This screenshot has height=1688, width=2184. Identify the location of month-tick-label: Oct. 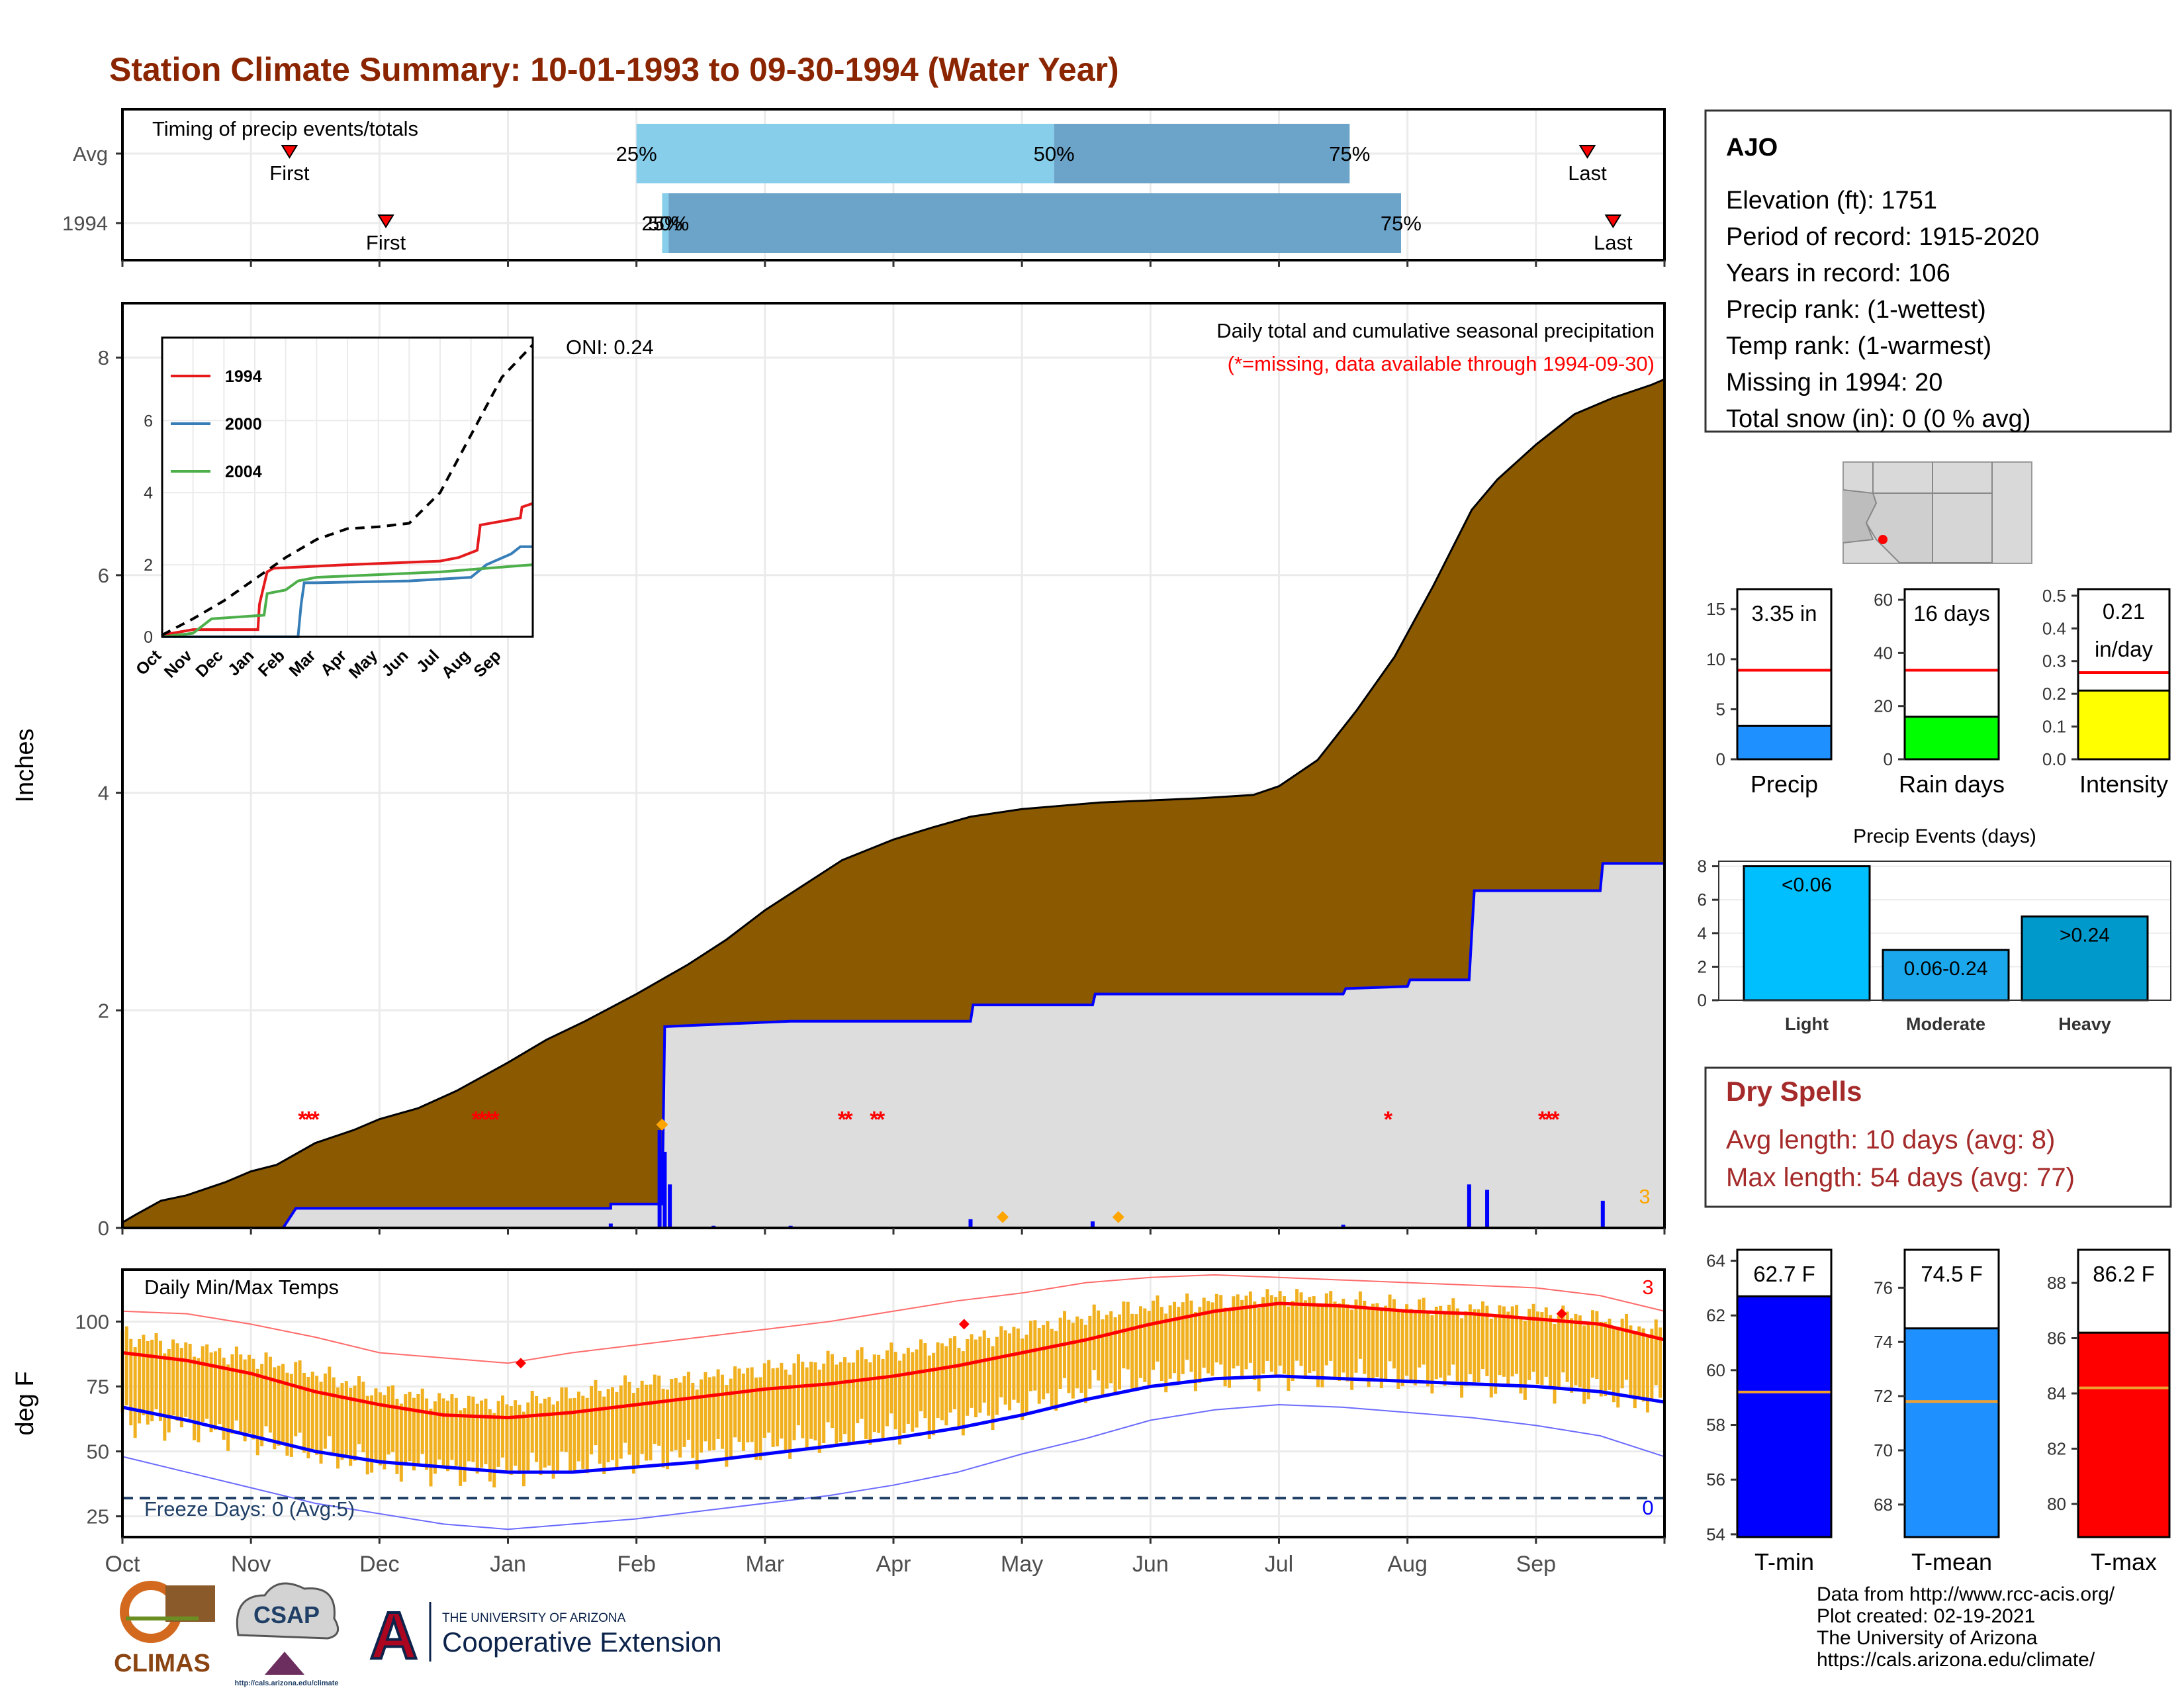
(122, 1564).